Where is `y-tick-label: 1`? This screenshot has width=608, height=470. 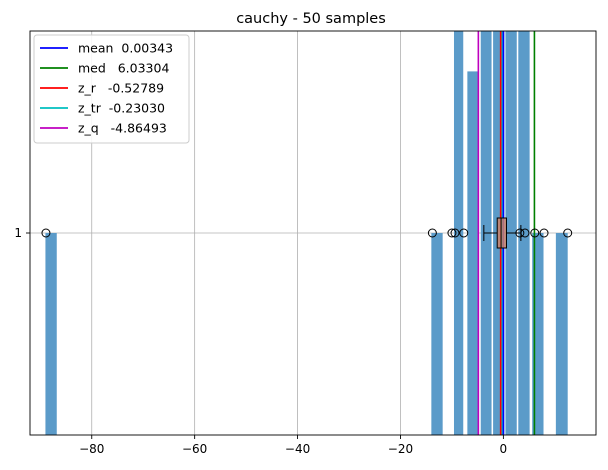
y-tick-label: 1 is located at coordinates (18, 233).